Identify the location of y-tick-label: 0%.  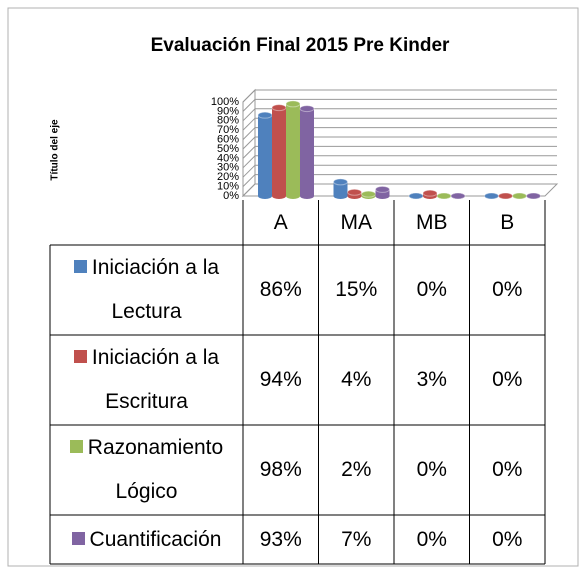
(231, 196).